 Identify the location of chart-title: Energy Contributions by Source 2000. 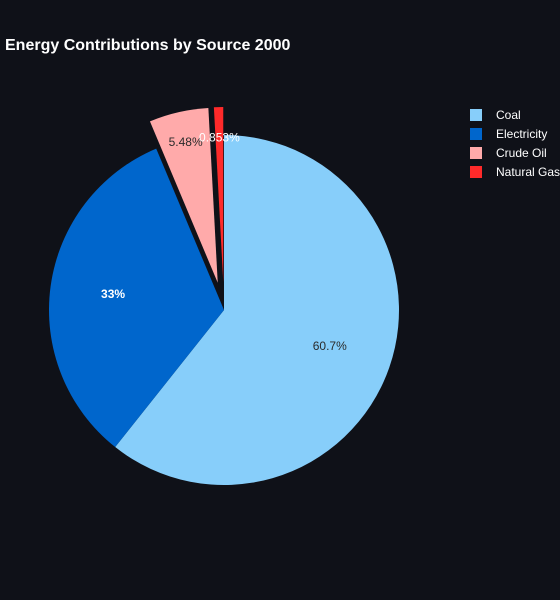
(148, 45).